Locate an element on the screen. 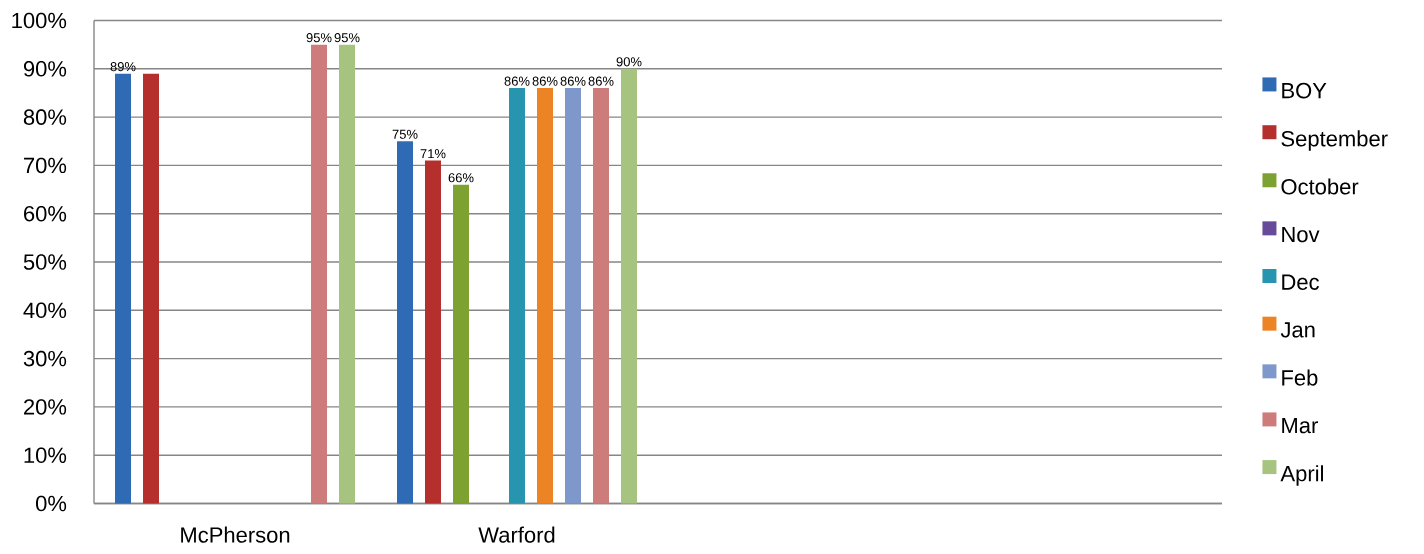 The height and width of the screenshot is (554, 1424). data-label: 90% is located at coordinates (629, 62).